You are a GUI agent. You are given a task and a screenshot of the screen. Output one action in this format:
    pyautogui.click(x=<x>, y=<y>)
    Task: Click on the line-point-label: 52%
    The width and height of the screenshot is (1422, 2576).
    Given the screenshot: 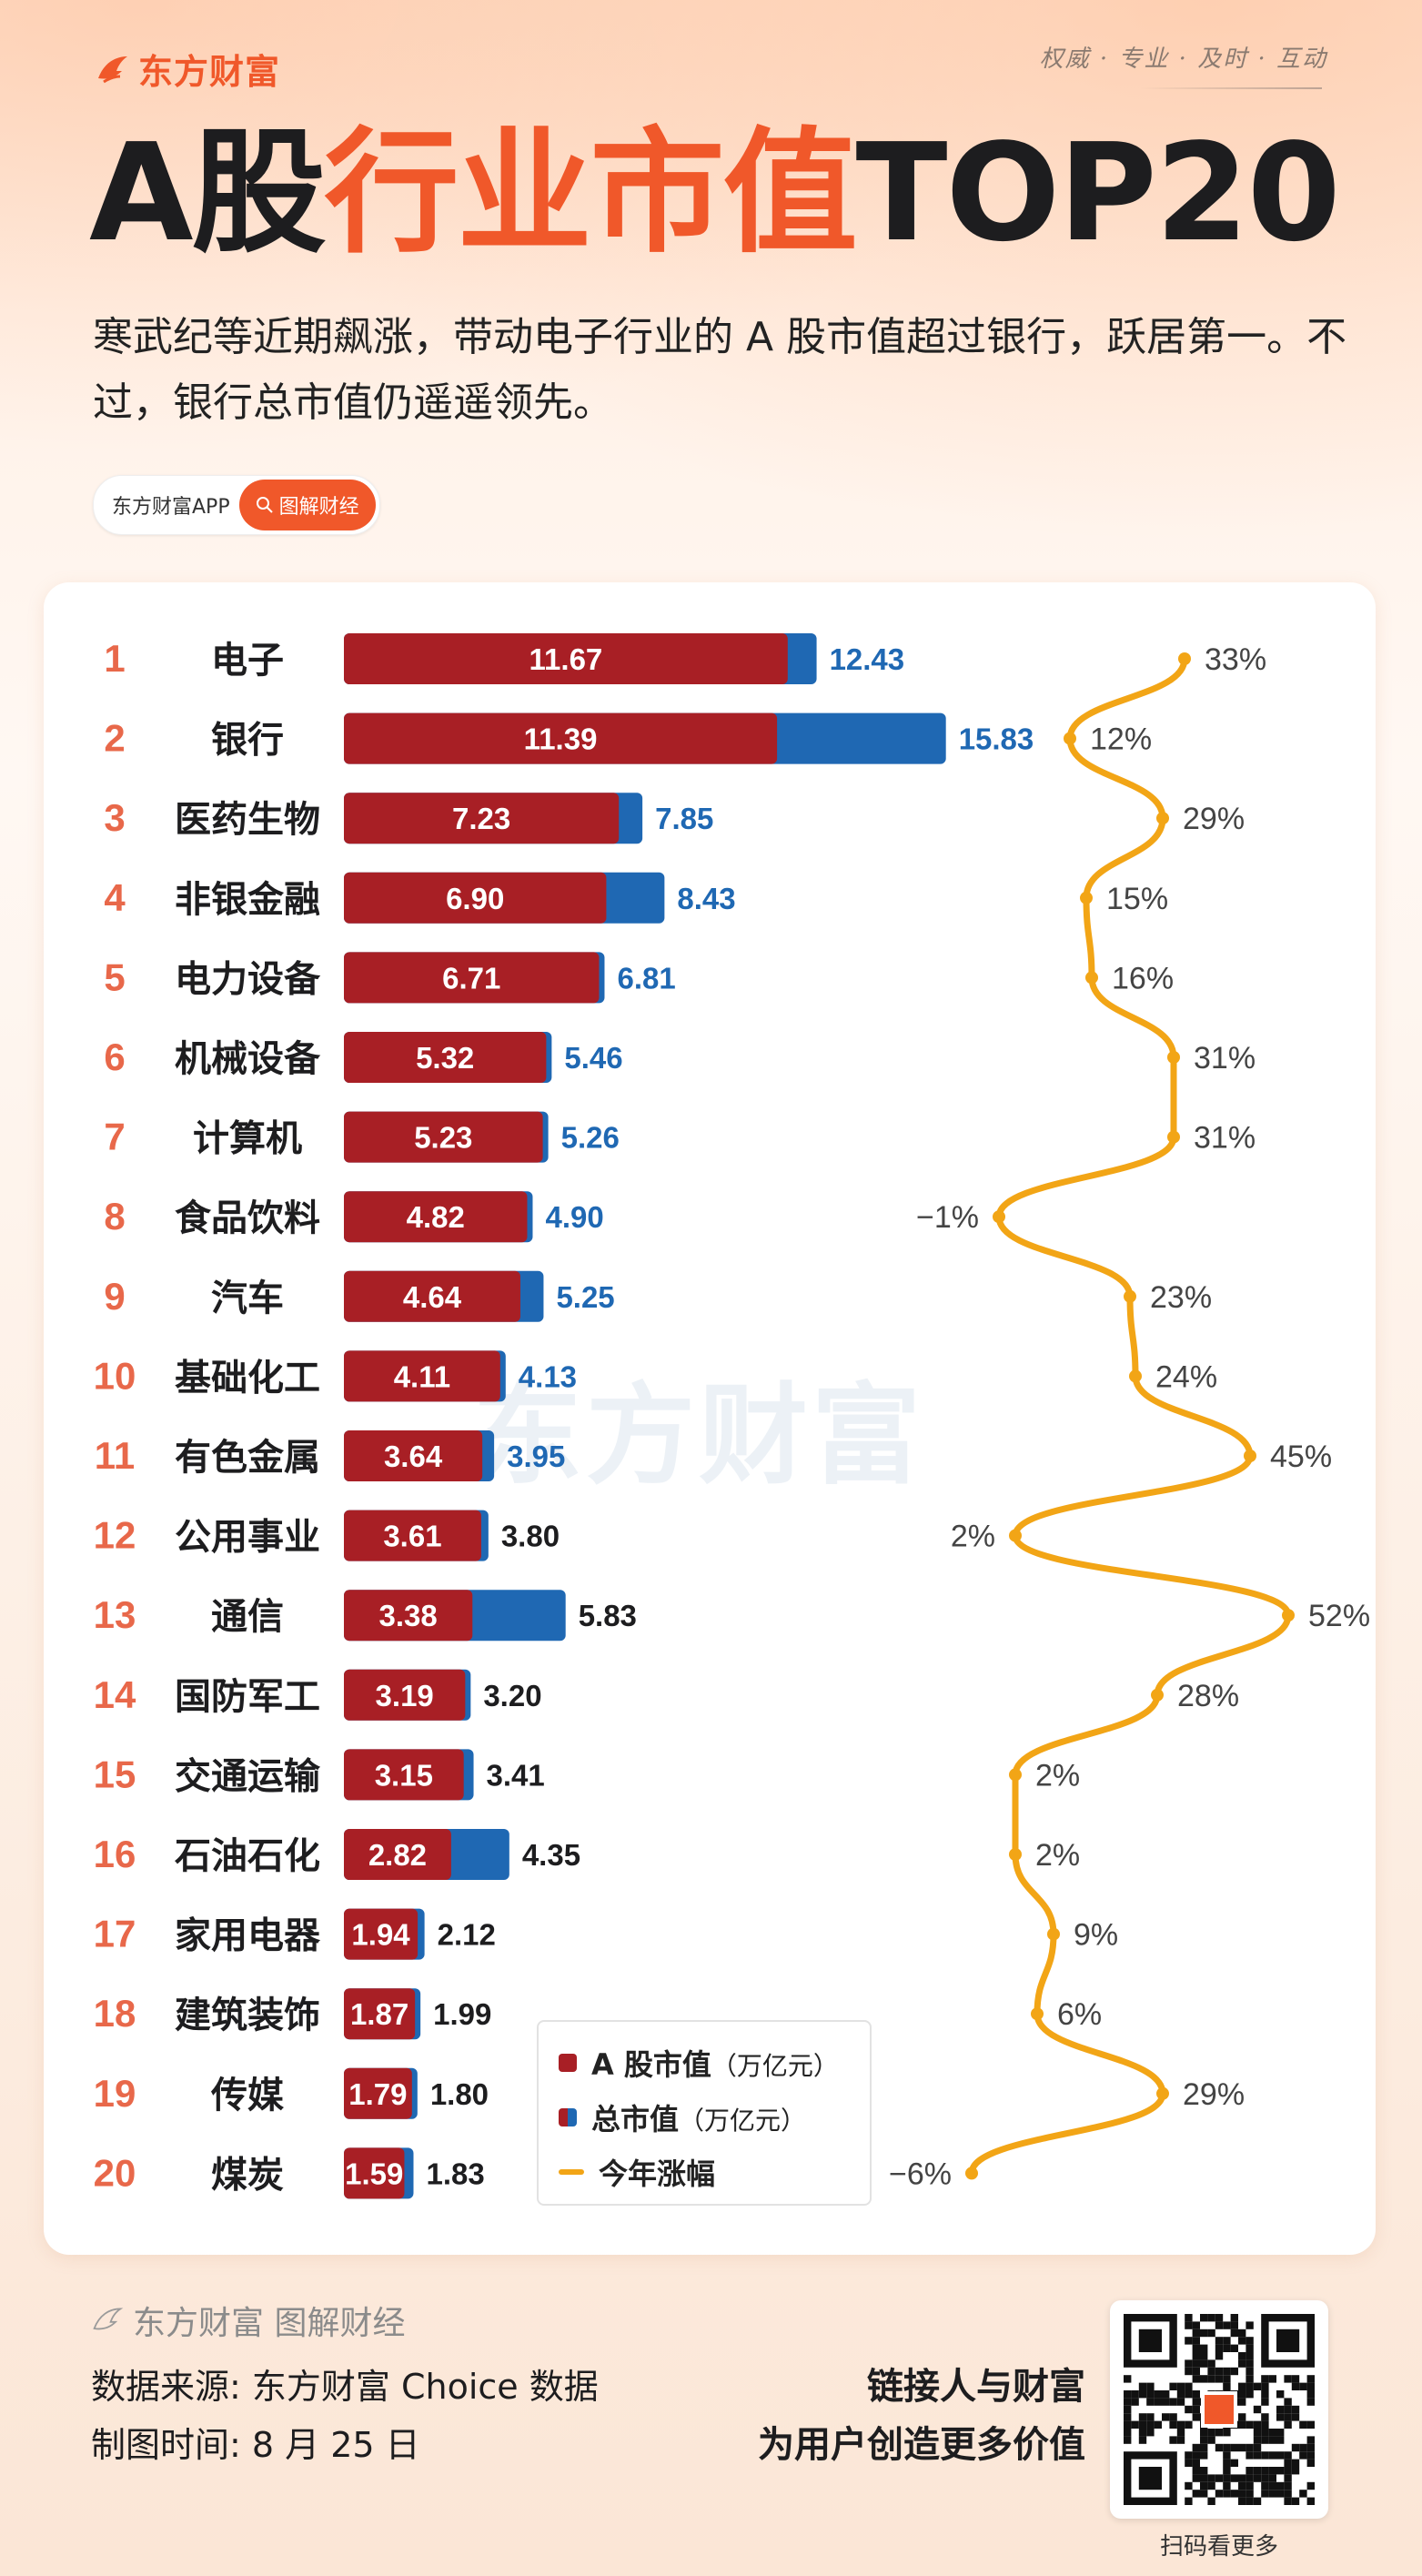 What is the action you would take?
    pyautogui.click(x=1339, y=1616)
    